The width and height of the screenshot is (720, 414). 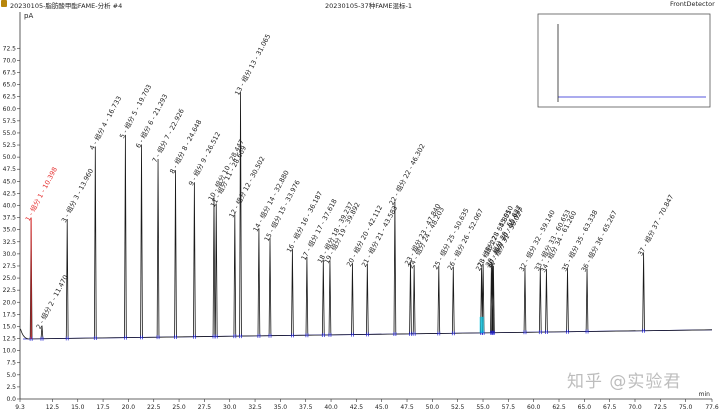 What do you see at coordinates (11, 387) in the screenshot?
I see `y-tick-label: 2.5` at bounding box center [11, 387].